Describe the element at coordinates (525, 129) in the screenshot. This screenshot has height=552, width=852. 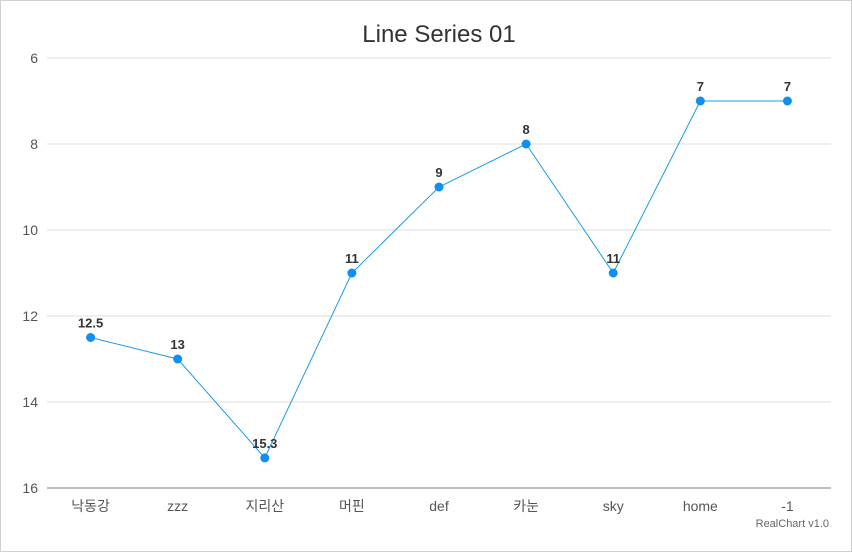
I see `data-label: 8` at that location.